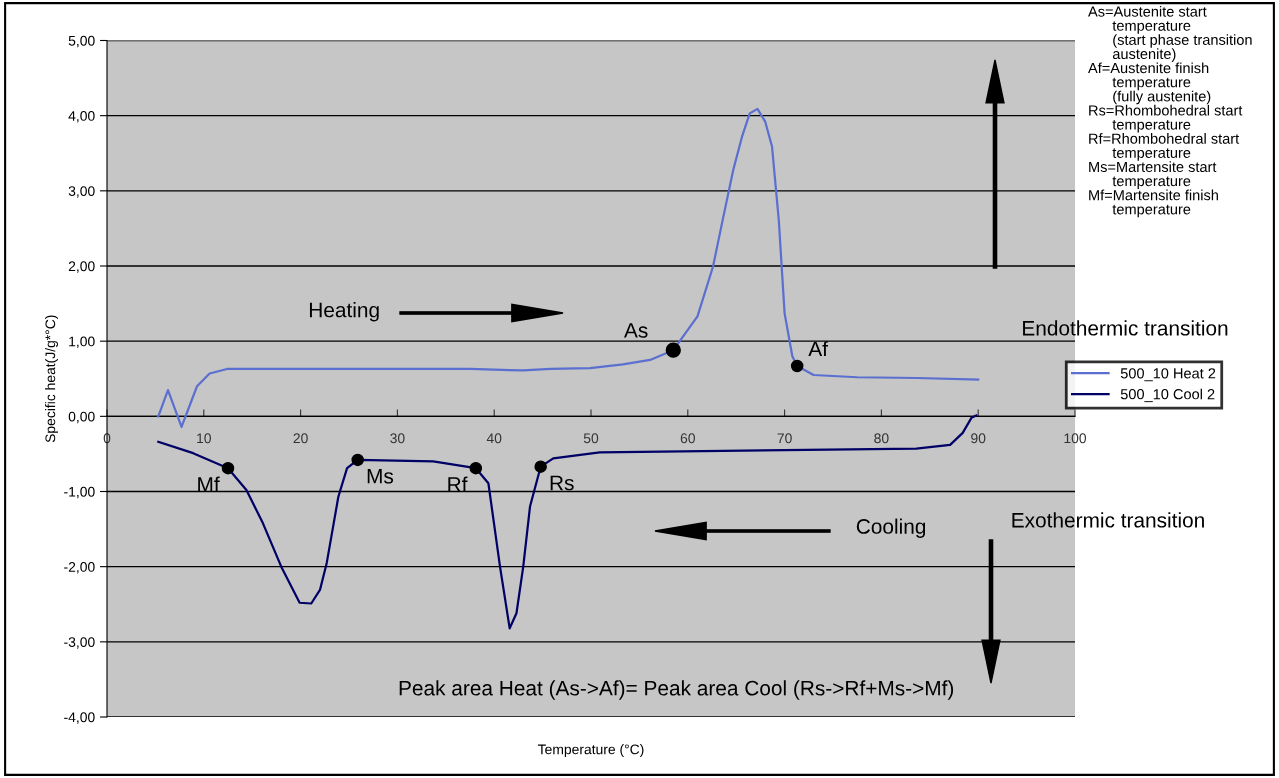 The image size is (1279, 778). Describe the element at coordinates (687, 438) in the screenshot. I see `x-tick-label: 60` at that location.